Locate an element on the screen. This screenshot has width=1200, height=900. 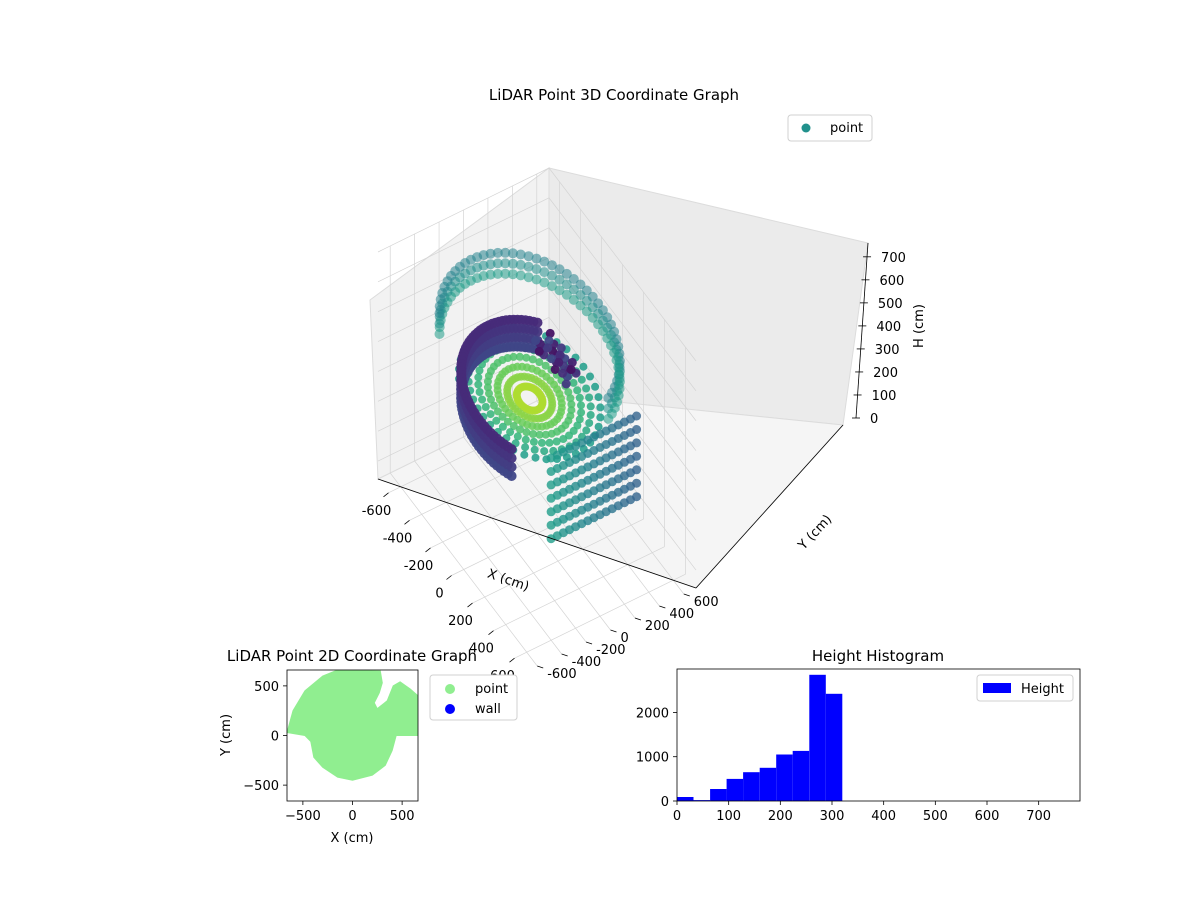
histogram-bars is located at coordinates (760, 737).